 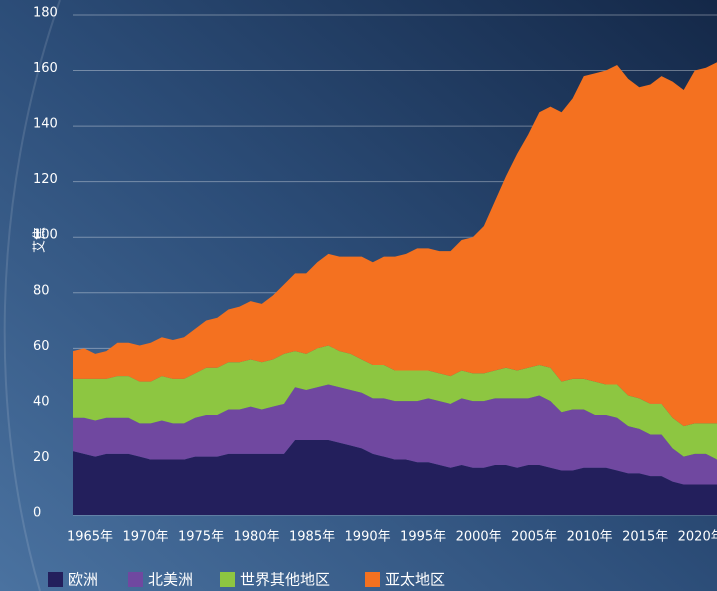 What do you see at coordinates (37, 513) in the screenshot?
I see `y-tick-label: 0` at bounding box center [37, 513].